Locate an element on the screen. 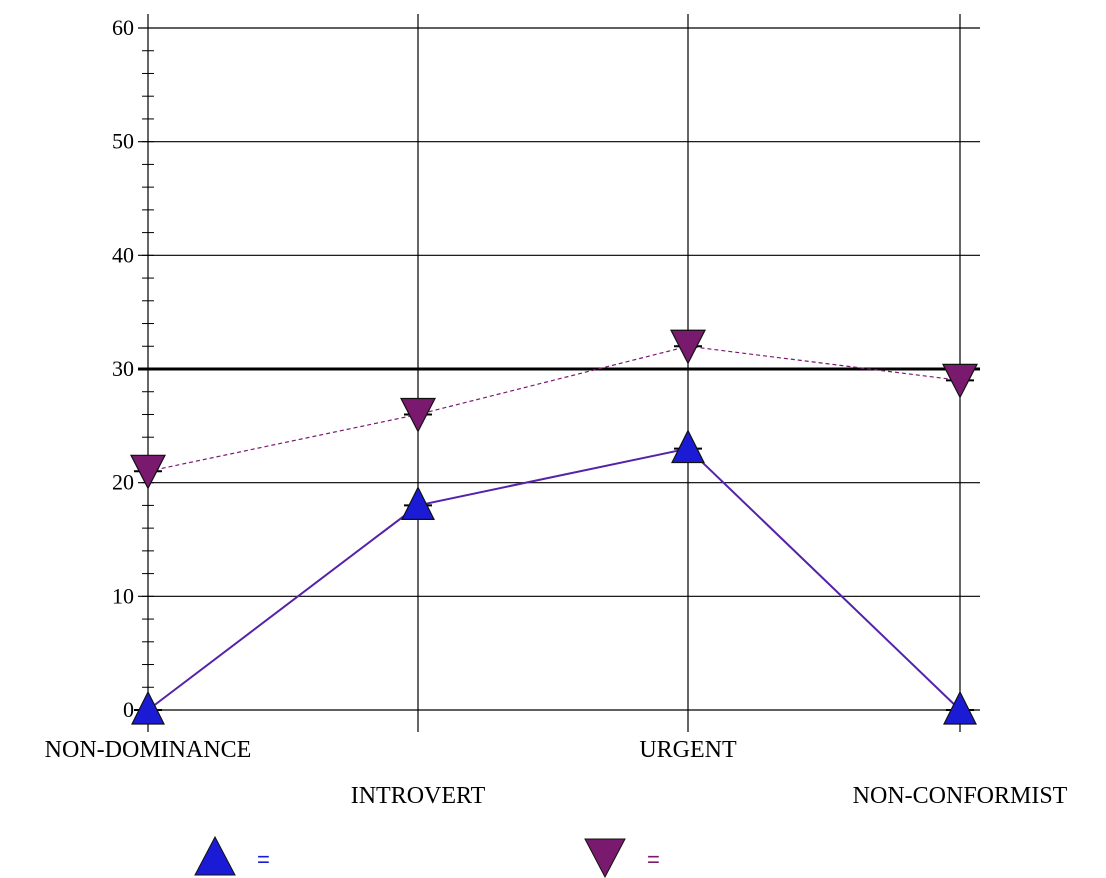  y-tick-label: 50 is located at coordinates (123, 141).